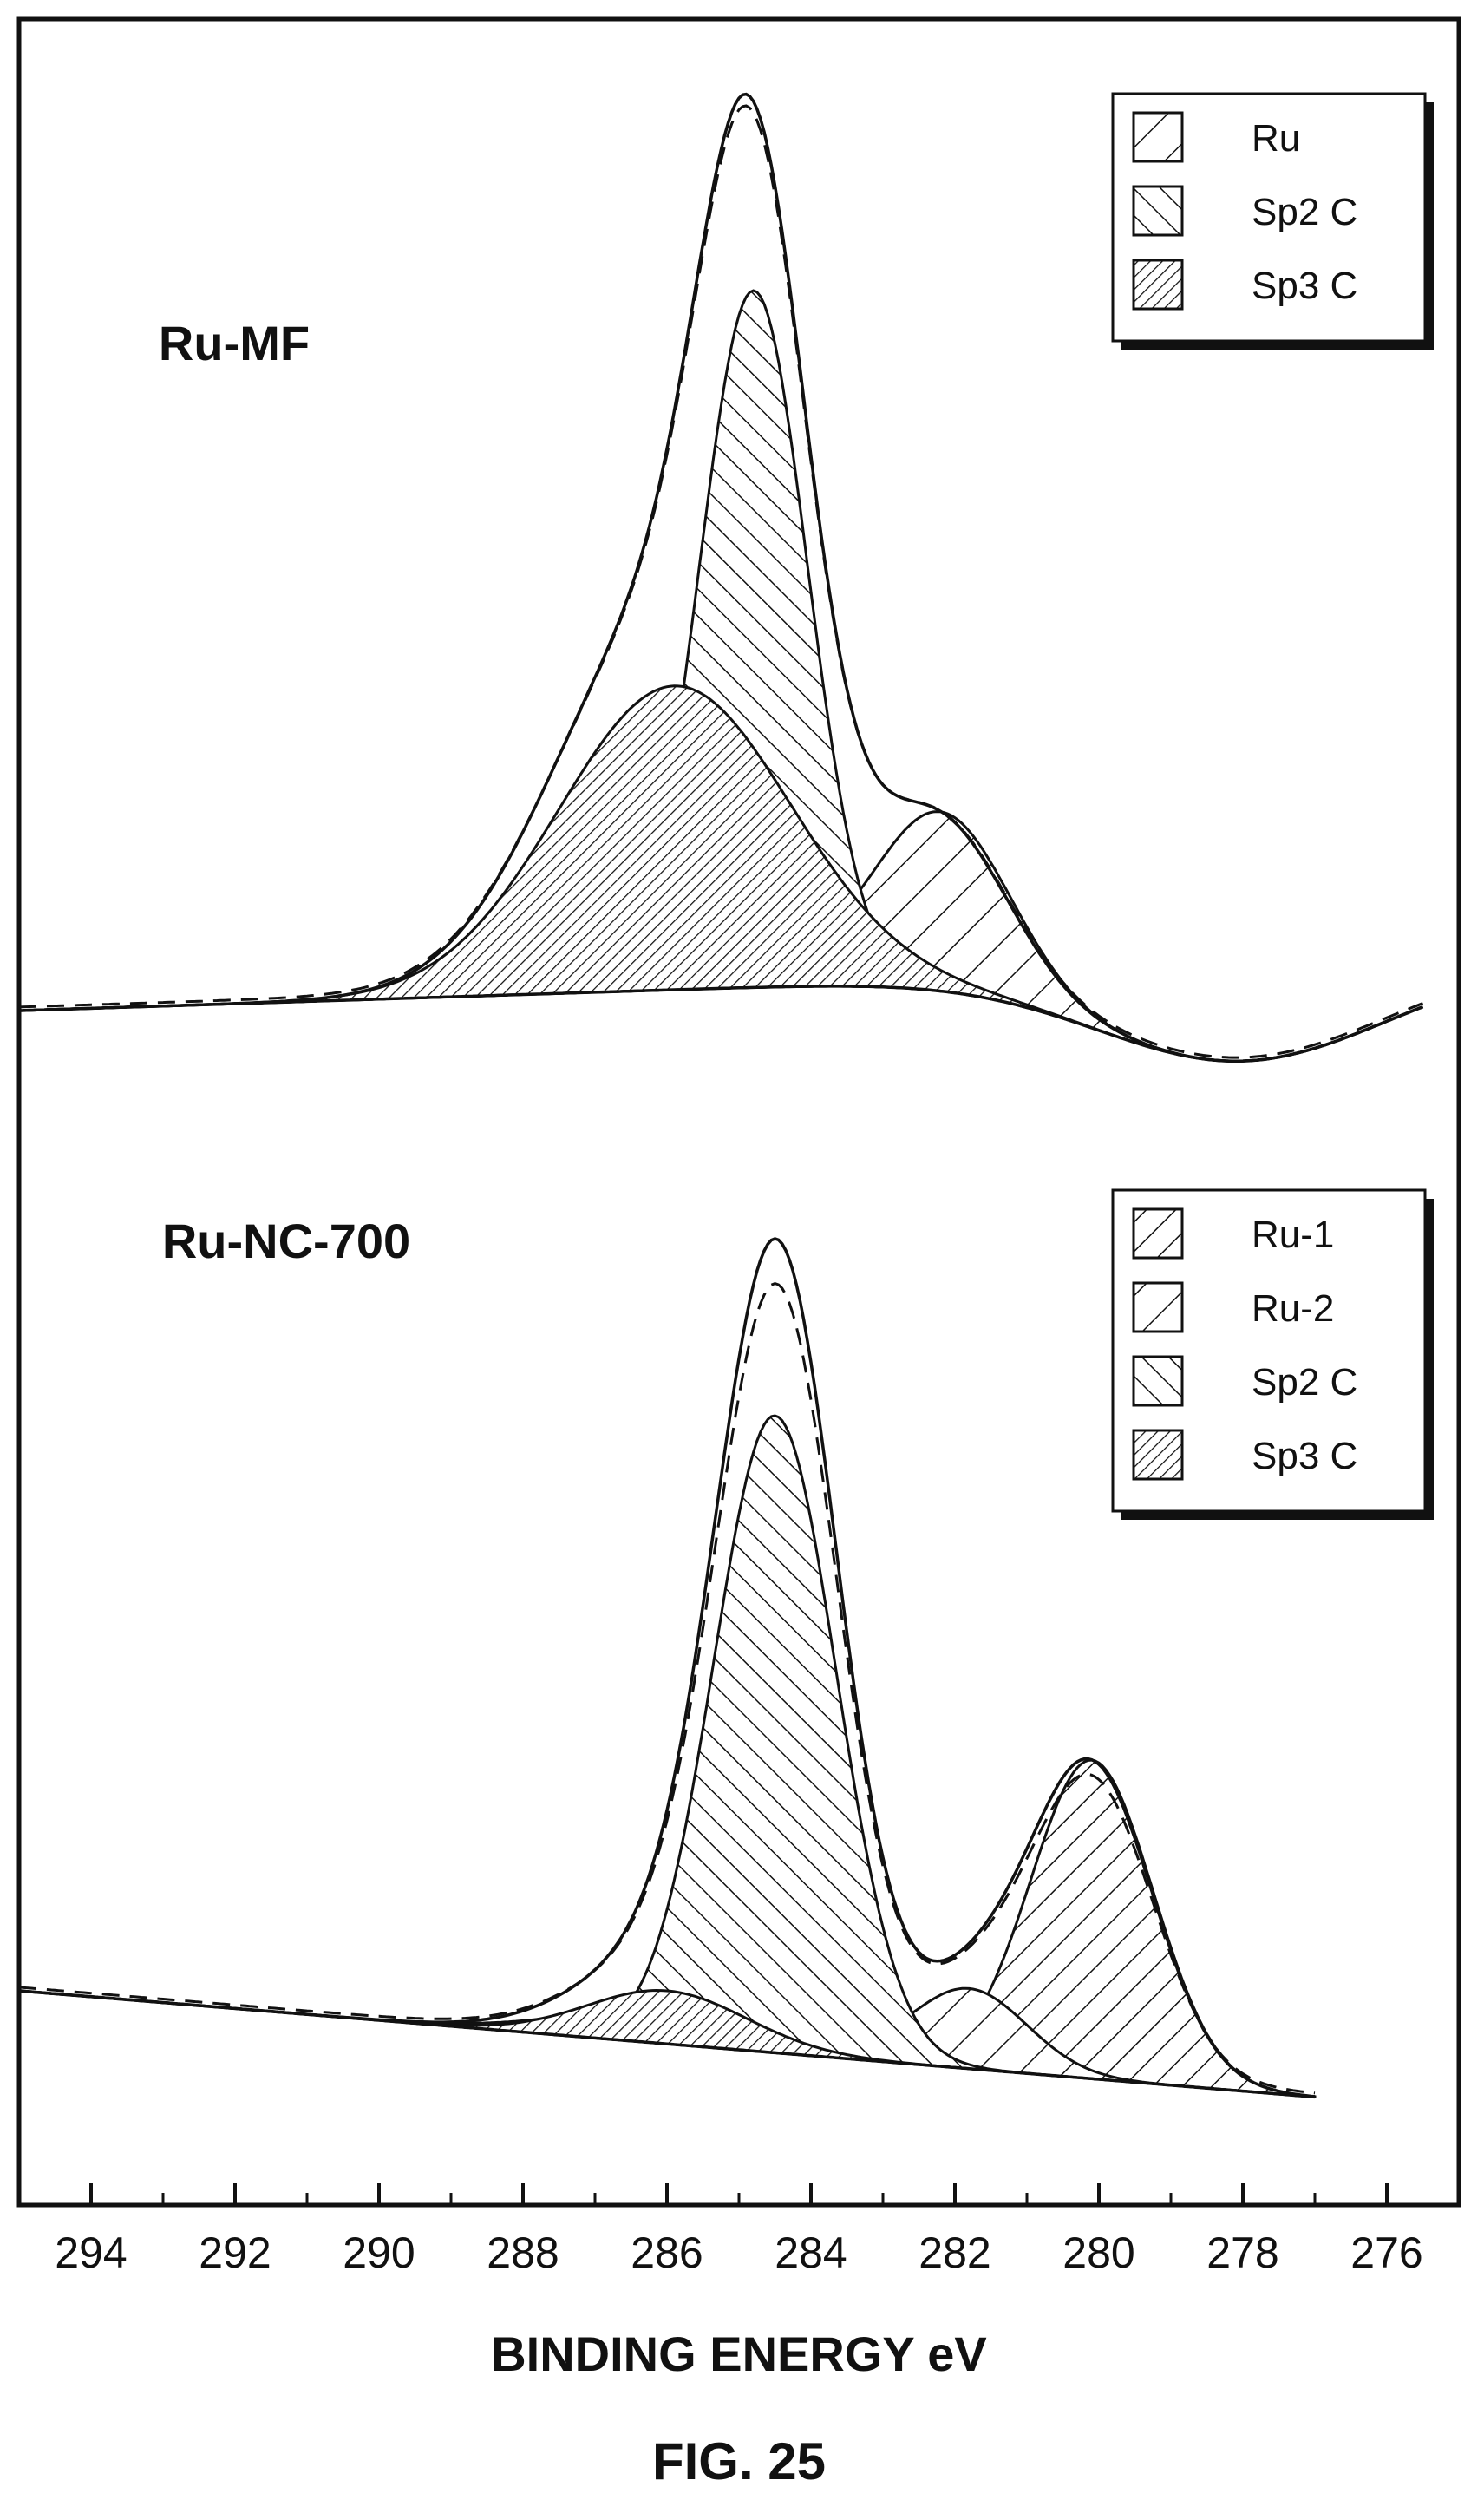 The image size is (1484, 2500). I want to click on x-axis-title: BINDING ENERGY eV, so click(739, 2354).